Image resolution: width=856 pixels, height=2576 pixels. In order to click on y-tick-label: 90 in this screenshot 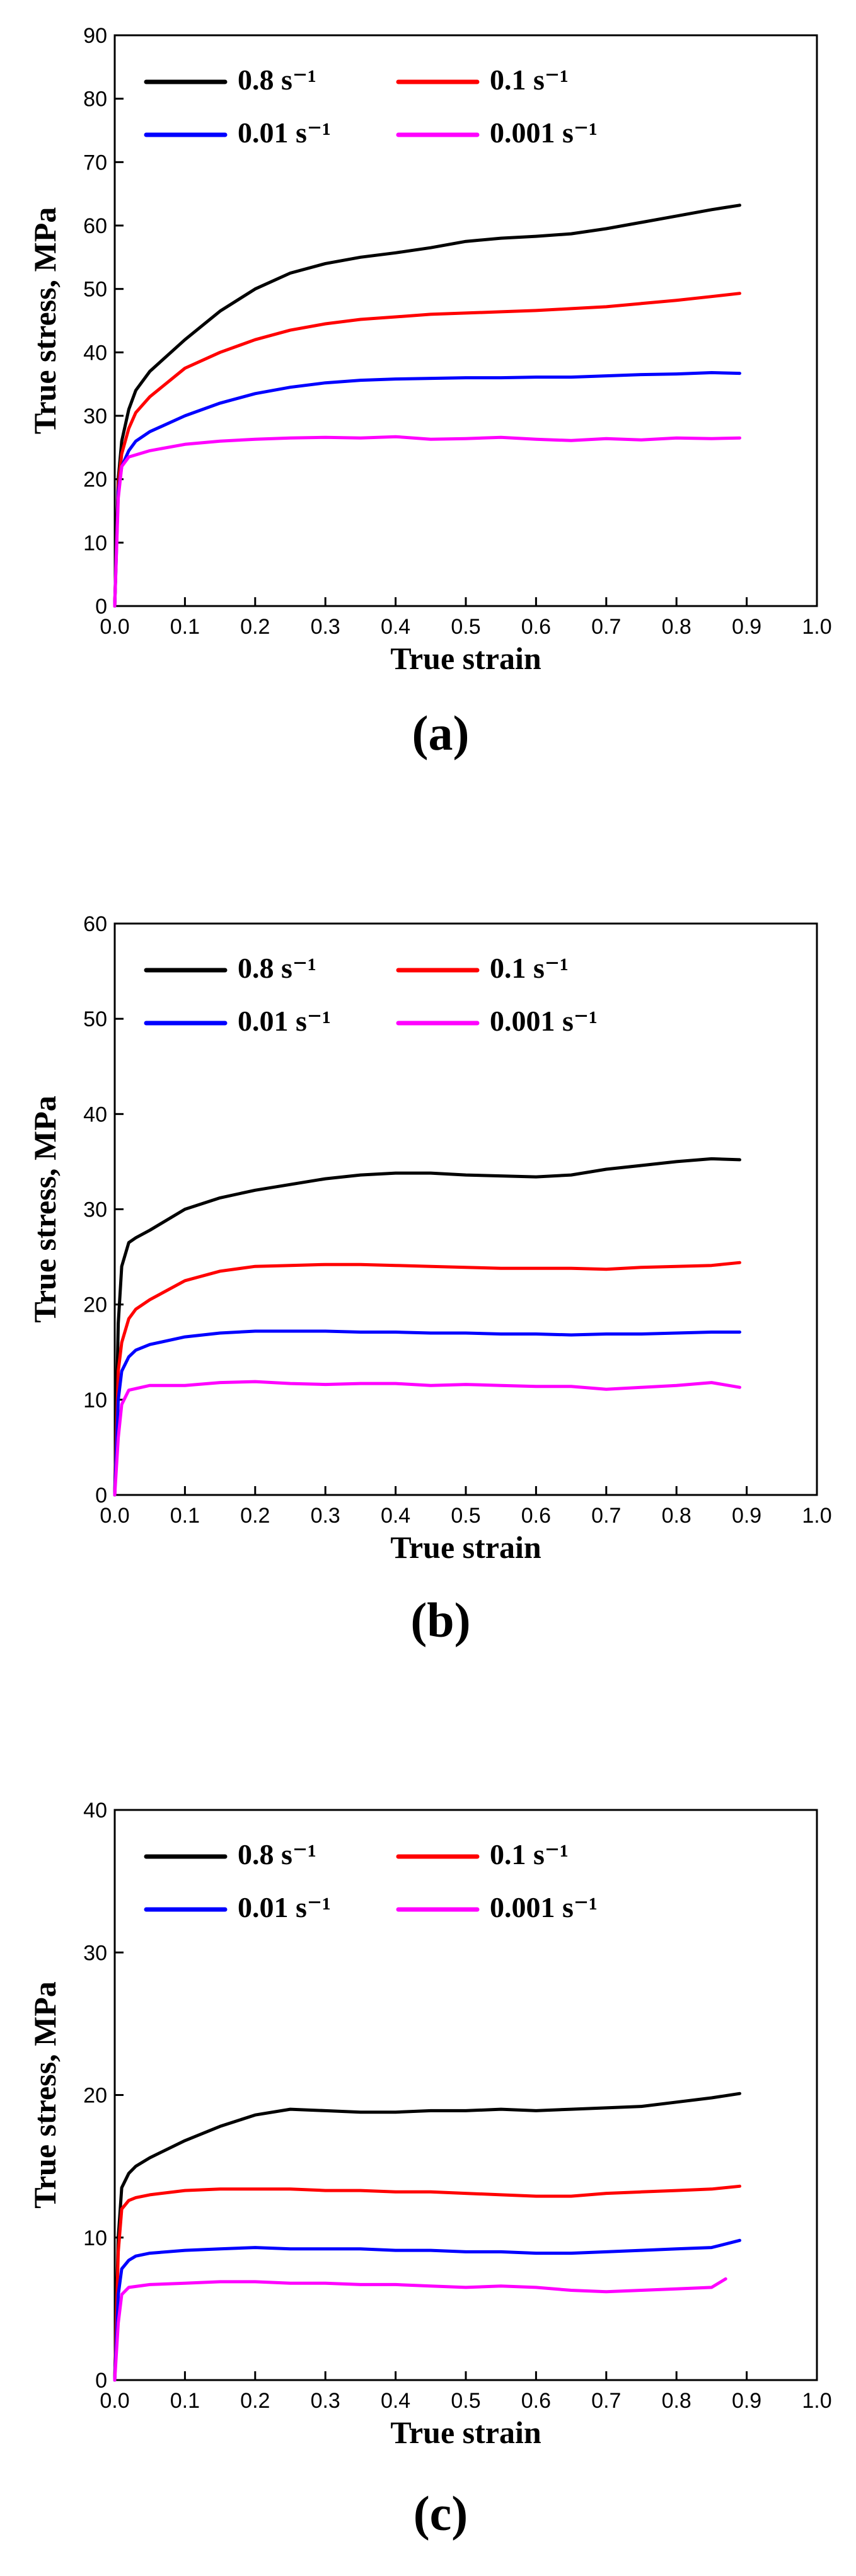, I will do `click(95, 36)`.